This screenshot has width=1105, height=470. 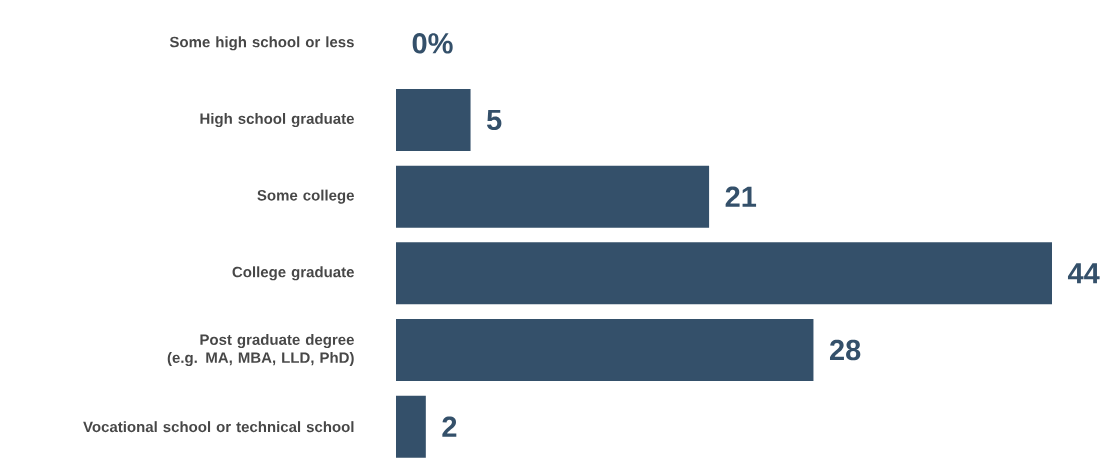 What do you see at coordinates (432, 43) in the screenshot?
I see `data-label: 0%` at bounding box center [432, 43].